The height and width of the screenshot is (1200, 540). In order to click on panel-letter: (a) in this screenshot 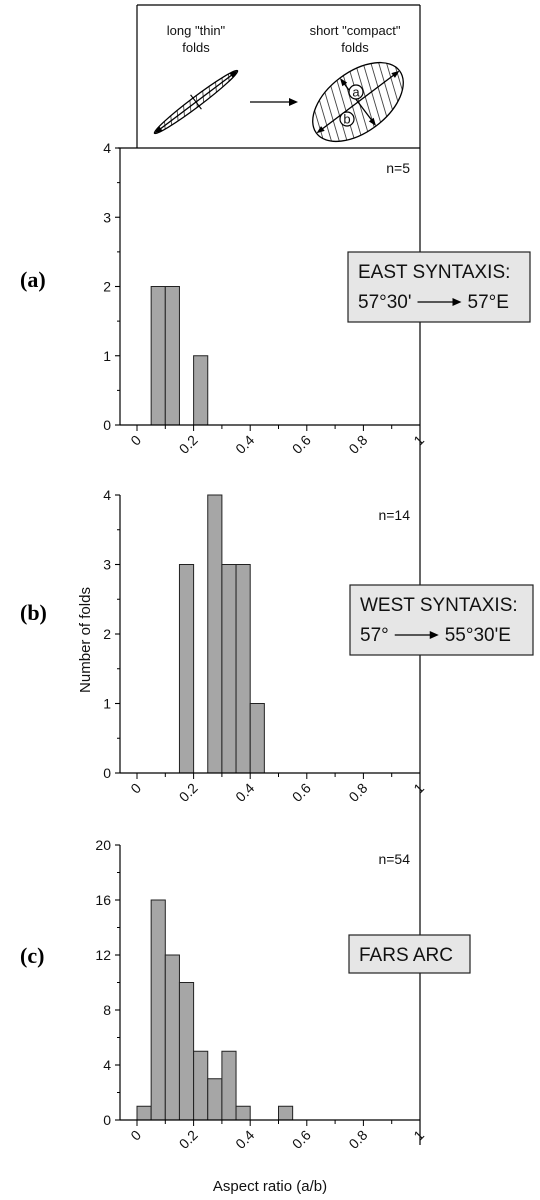, I will do `click(33, 279)`.